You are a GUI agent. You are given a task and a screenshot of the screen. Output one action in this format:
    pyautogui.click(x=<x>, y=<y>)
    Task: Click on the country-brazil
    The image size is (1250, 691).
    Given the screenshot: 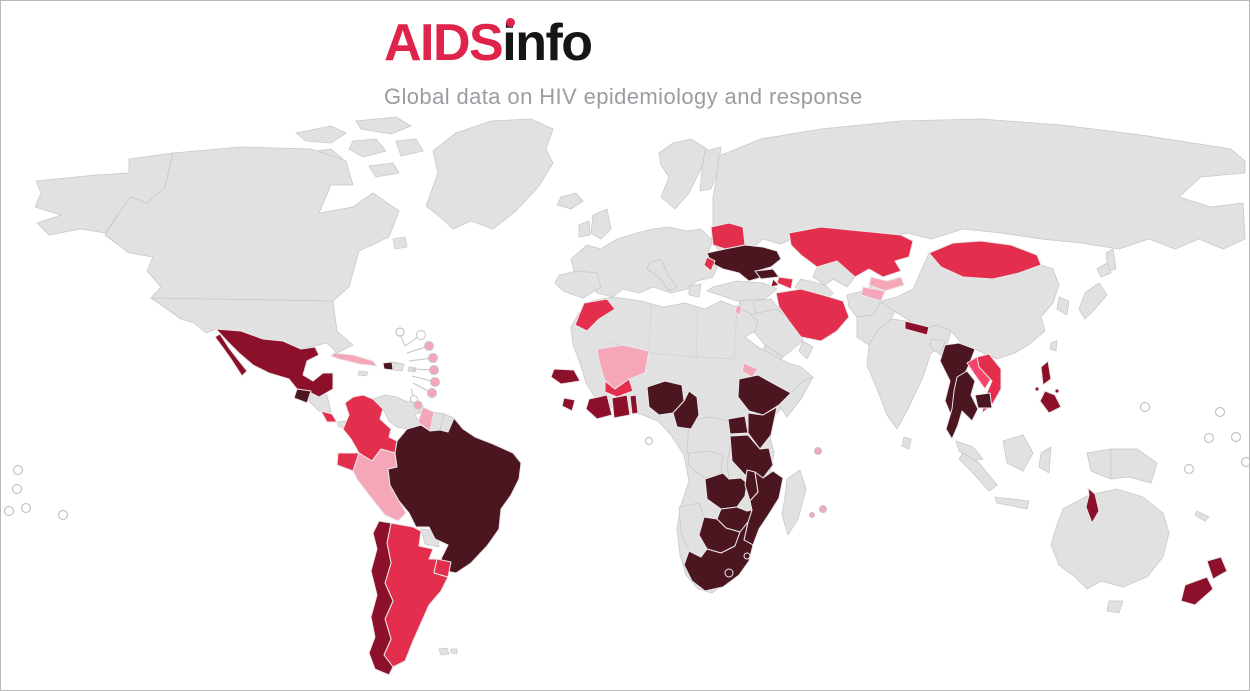 What is the action you would take?
    pyautogui.click(x=454, y=495)
    